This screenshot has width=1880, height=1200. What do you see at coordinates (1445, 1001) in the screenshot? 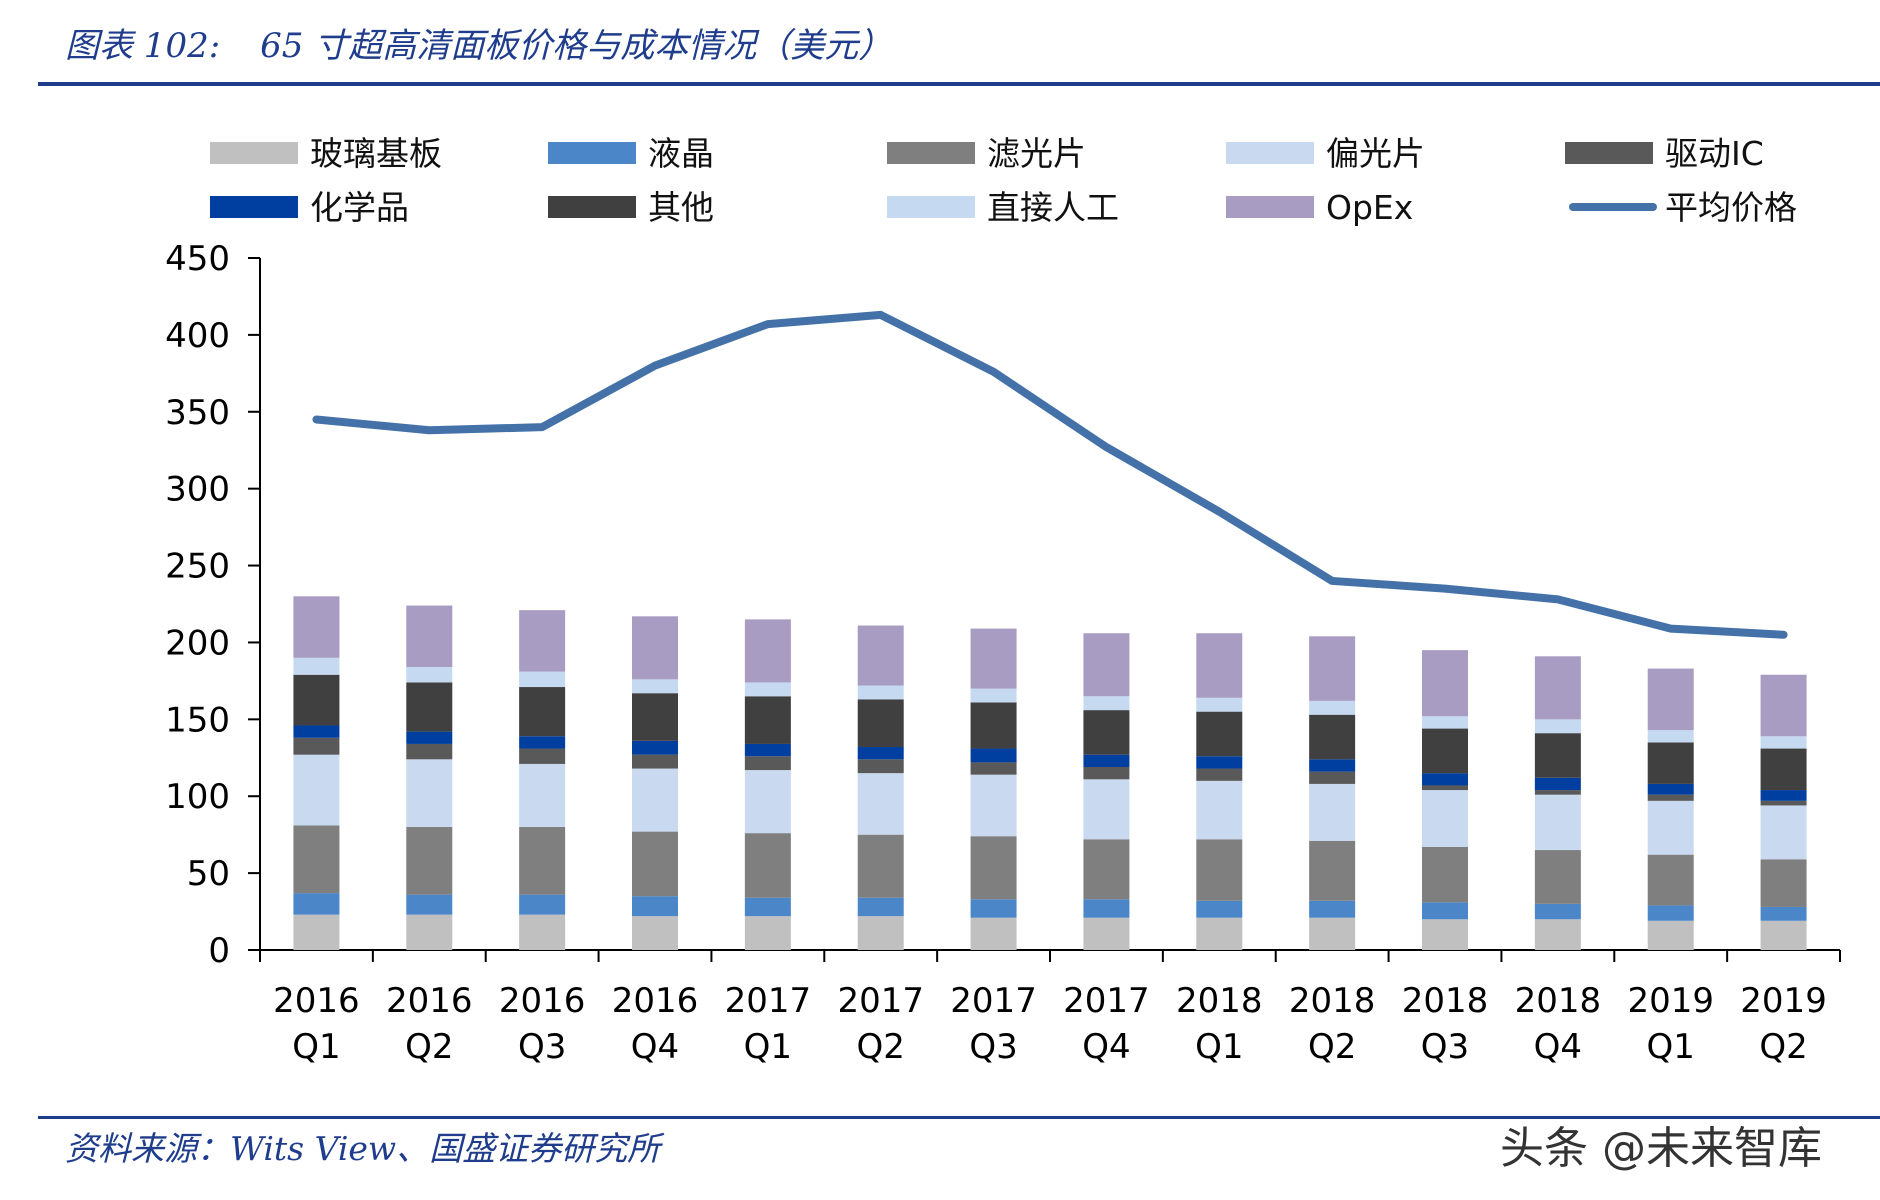
I see `x-tick-label-year: 2018` at bounding box center [1445, 1001].